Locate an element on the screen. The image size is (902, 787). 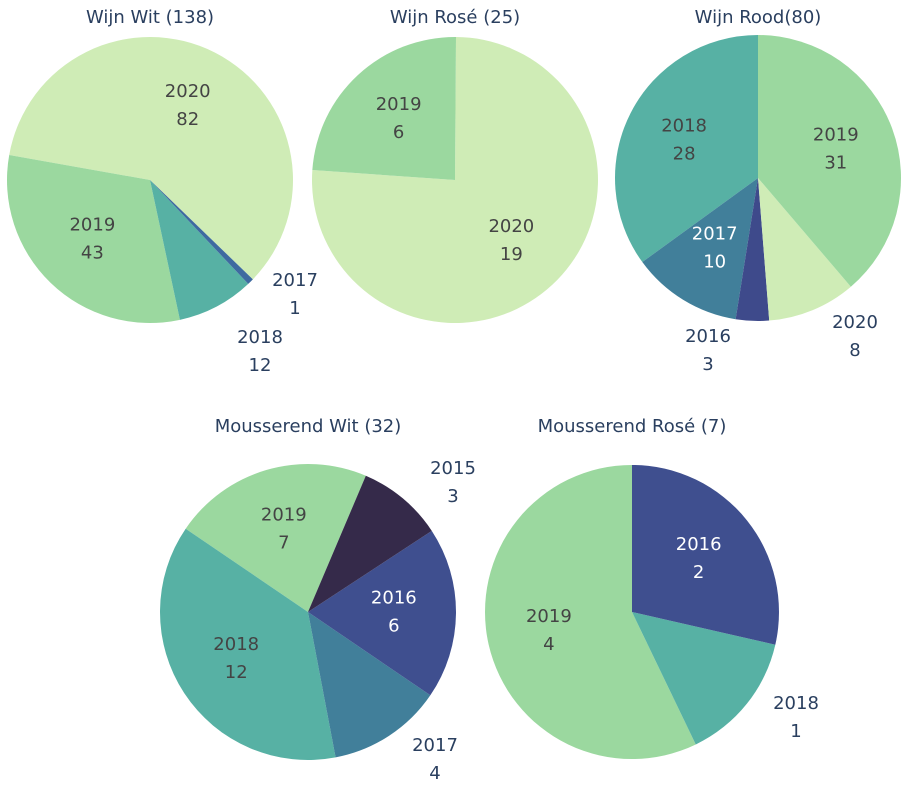
slice-value: 7 is located at coordinates (283, 543).